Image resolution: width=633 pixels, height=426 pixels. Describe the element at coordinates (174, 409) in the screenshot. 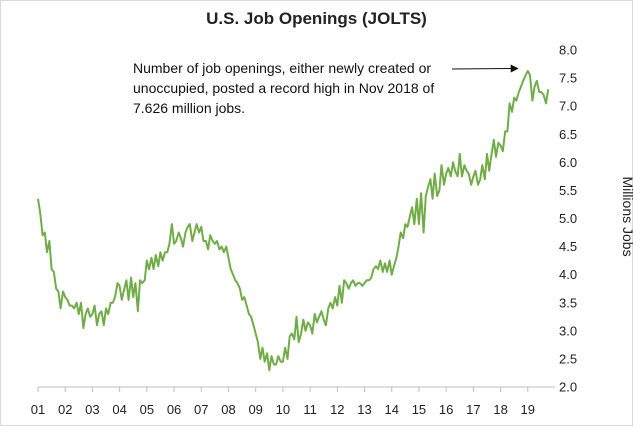

I see `x-tick-label: 06` at that location.